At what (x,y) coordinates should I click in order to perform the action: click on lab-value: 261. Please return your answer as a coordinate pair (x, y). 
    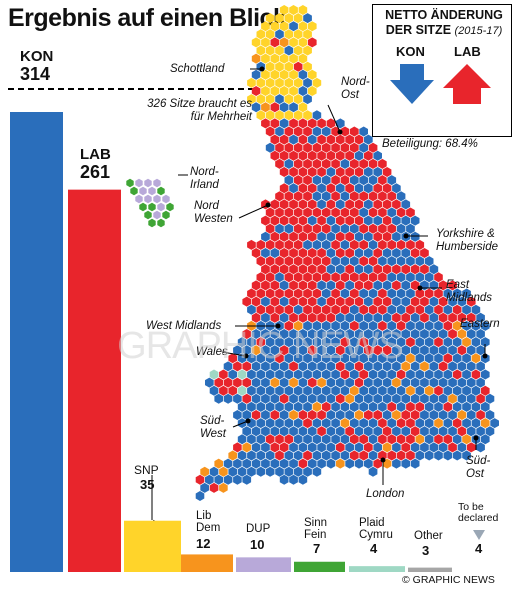
    Looking at the image, I should click on (95, 172).